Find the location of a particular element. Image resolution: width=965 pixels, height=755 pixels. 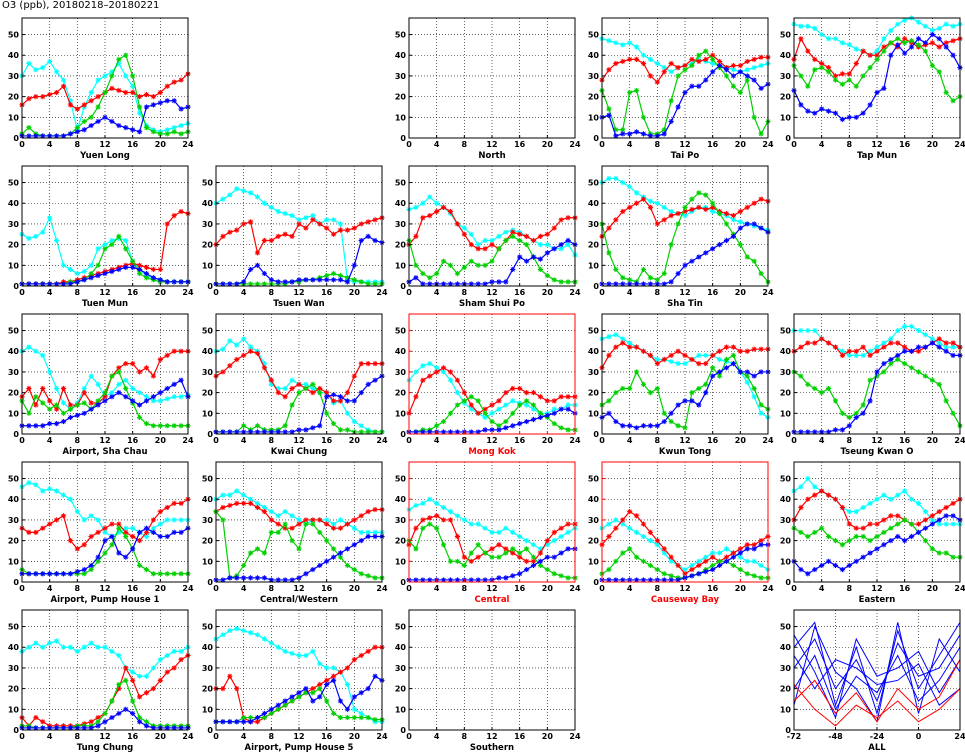

station-label: Kwun Tong is located at coordinates (685, 452).